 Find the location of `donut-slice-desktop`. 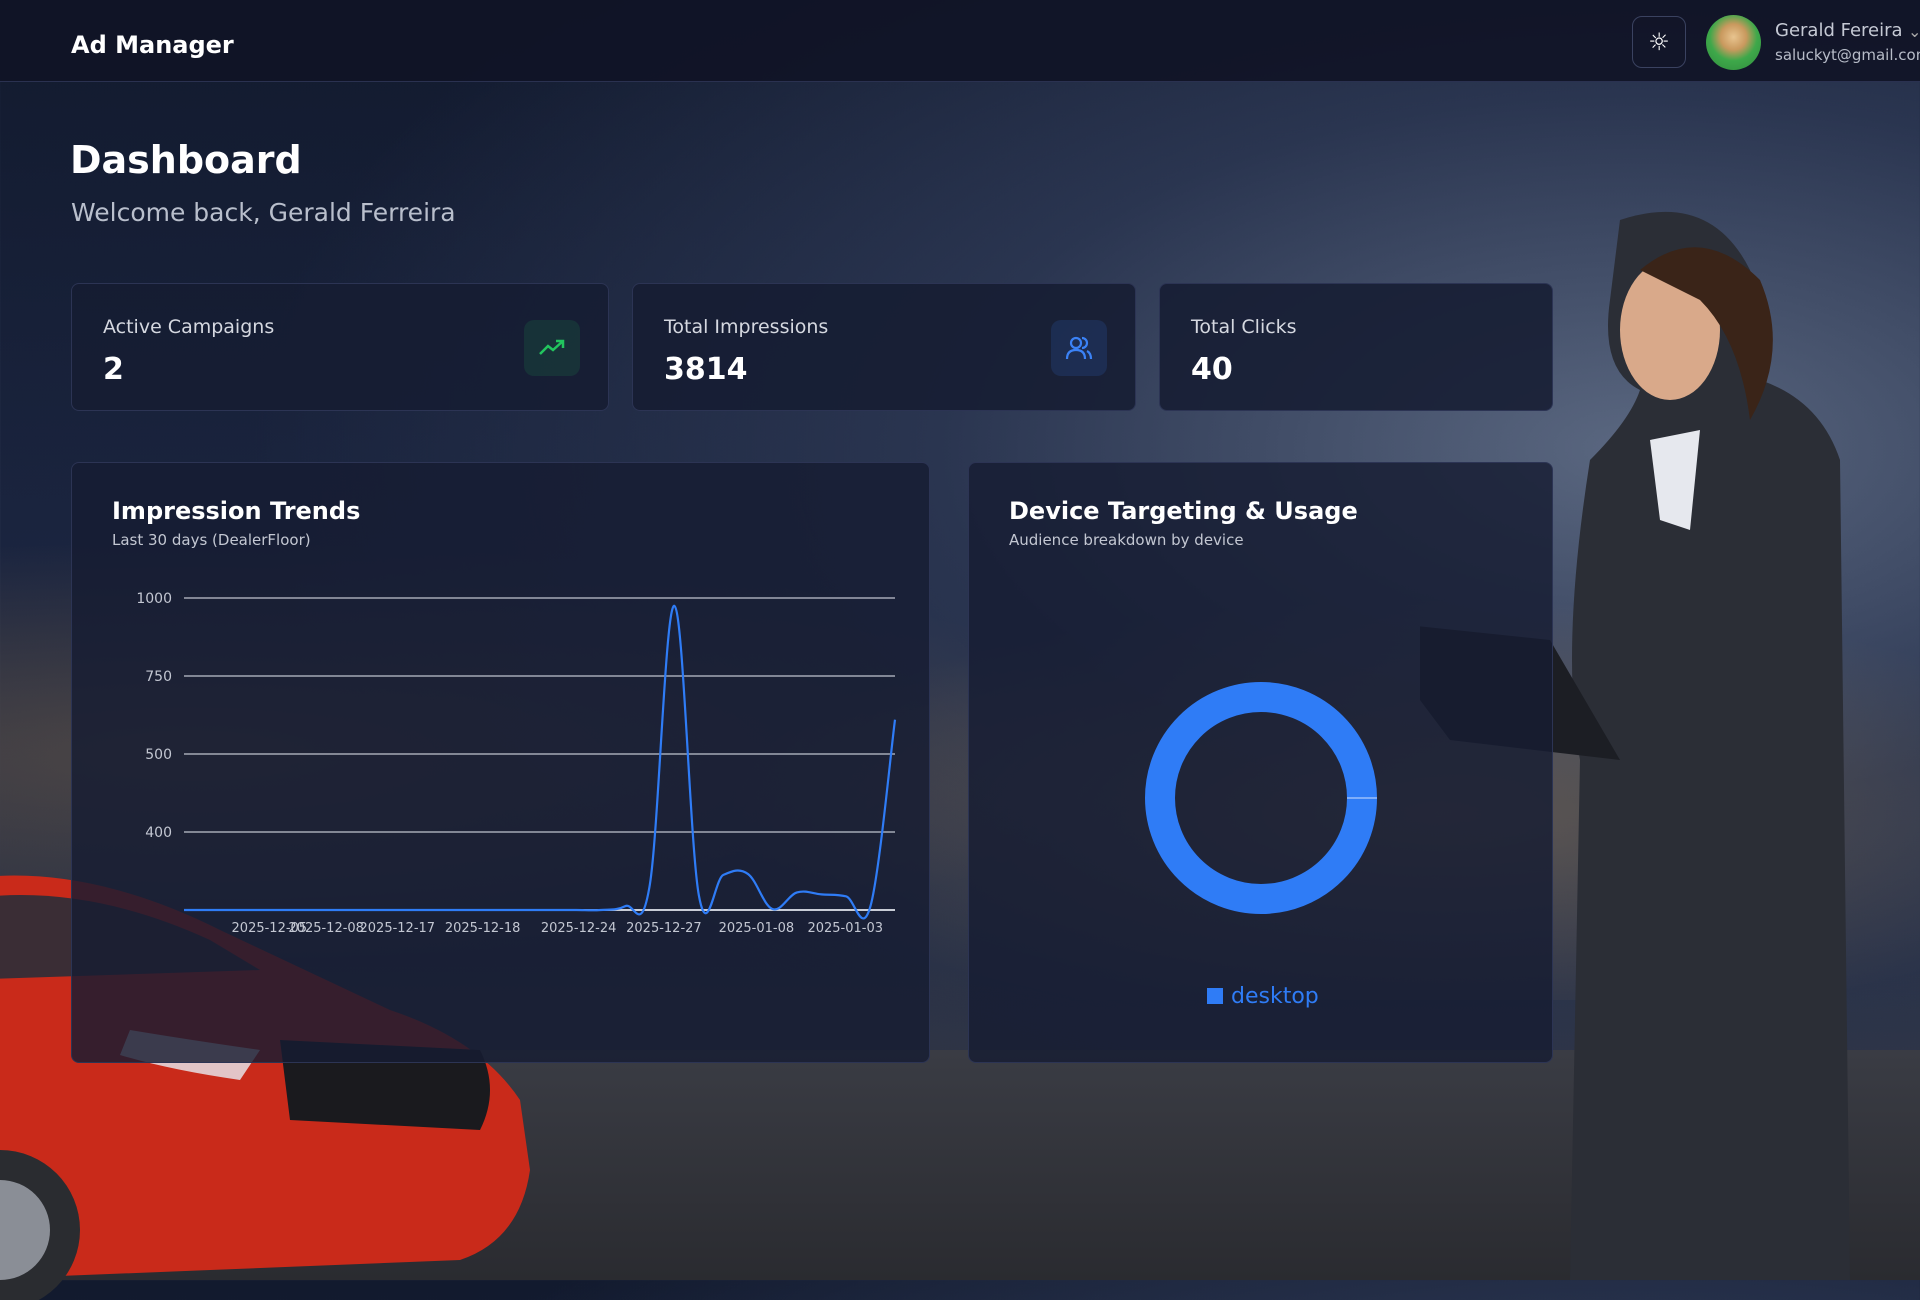

donut-slice-desktop is located at coordinates (1261, 798).